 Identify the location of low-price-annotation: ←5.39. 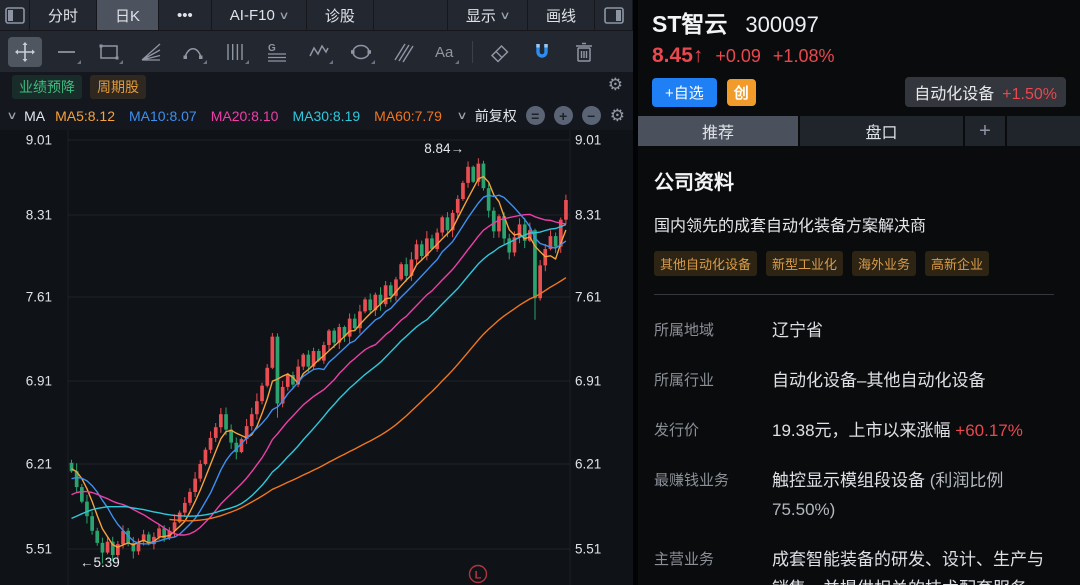
(100, 562).